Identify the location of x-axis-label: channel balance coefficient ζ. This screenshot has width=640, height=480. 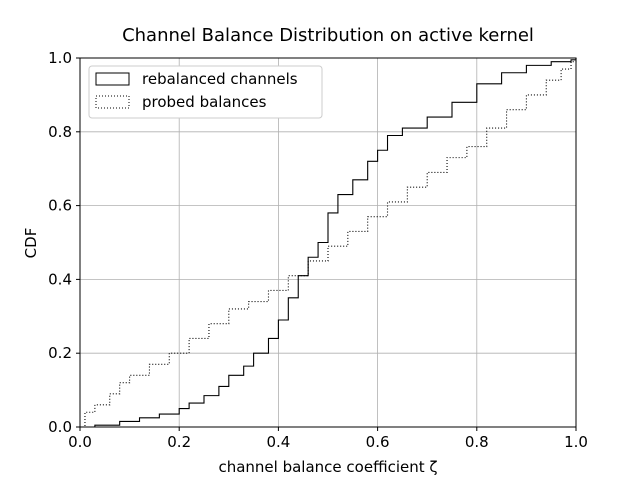
(327, 467).